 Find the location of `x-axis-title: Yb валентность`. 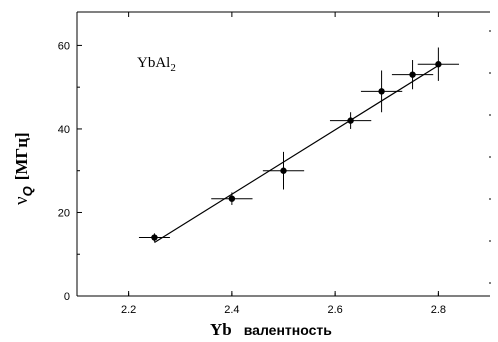

x-axis-title: Yb валентность is located at coordinates (271, 329).